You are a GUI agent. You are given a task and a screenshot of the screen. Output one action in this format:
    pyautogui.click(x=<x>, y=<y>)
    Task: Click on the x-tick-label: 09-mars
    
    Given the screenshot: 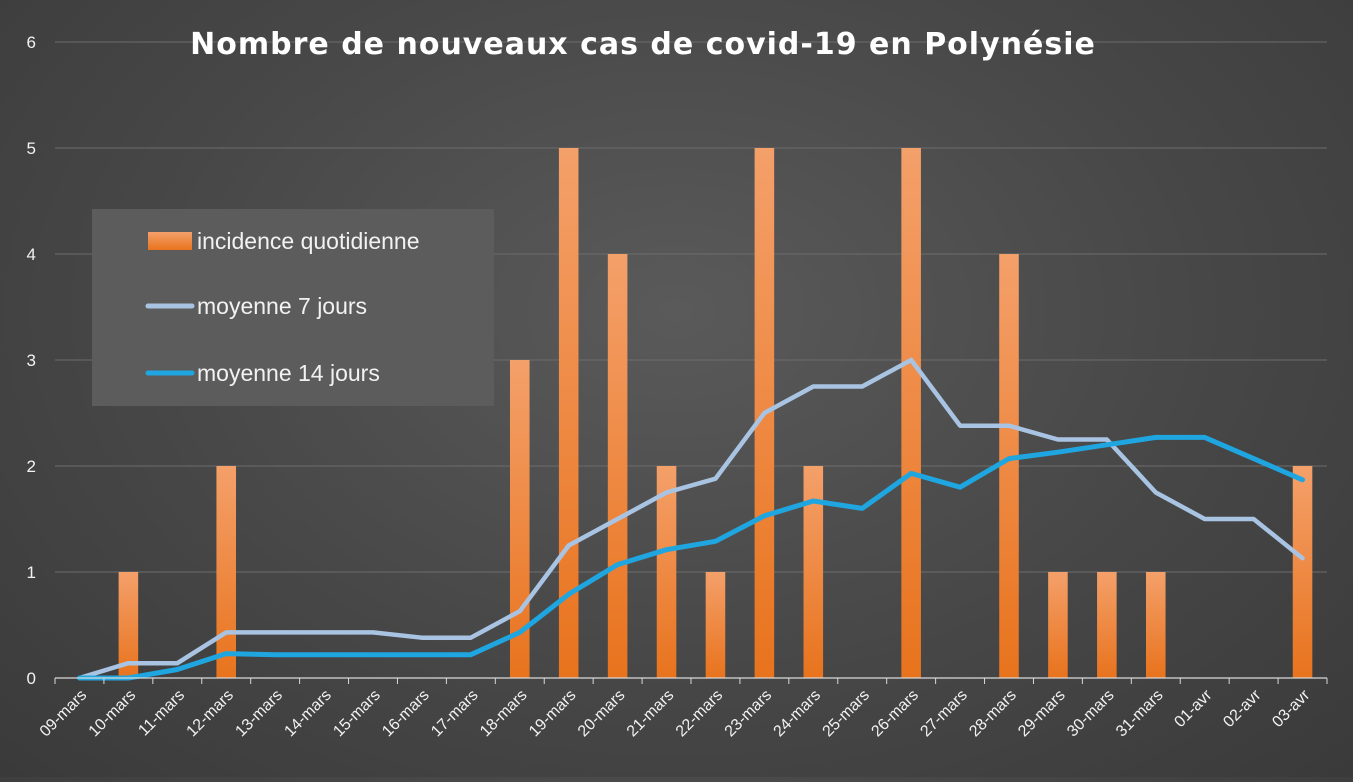 What is the action you would take?
    pyautogui.click(x=64, y=714)
    